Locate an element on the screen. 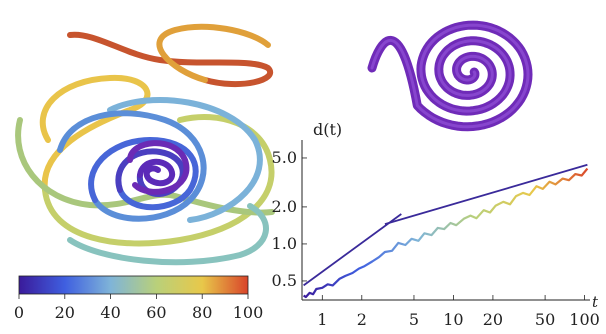 This screenshot has width=606, height=334. x-tick-labels: 1 2 5 10 20 50 100 is located at coordinates (458, 312).